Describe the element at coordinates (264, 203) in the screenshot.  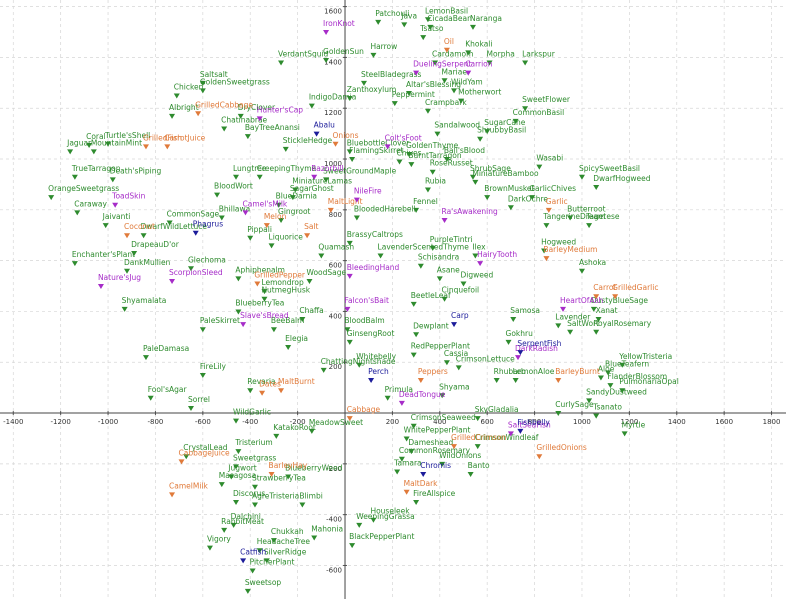
I see `point-label: Camel'sMilk` at that location.